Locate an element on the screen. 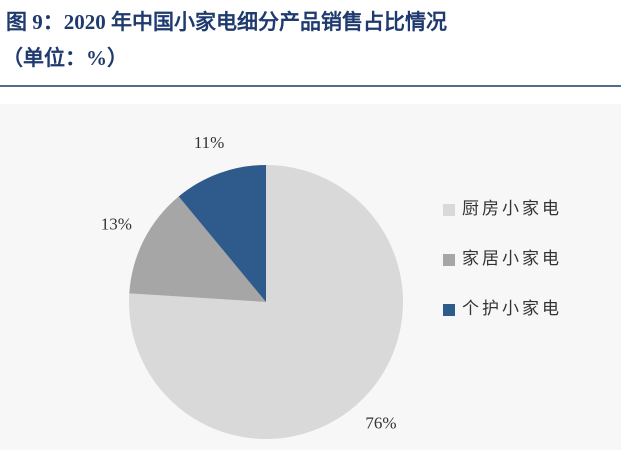 This screenshot has height=455, width=621. data-label: 11% is located at coordinates (209, 142).